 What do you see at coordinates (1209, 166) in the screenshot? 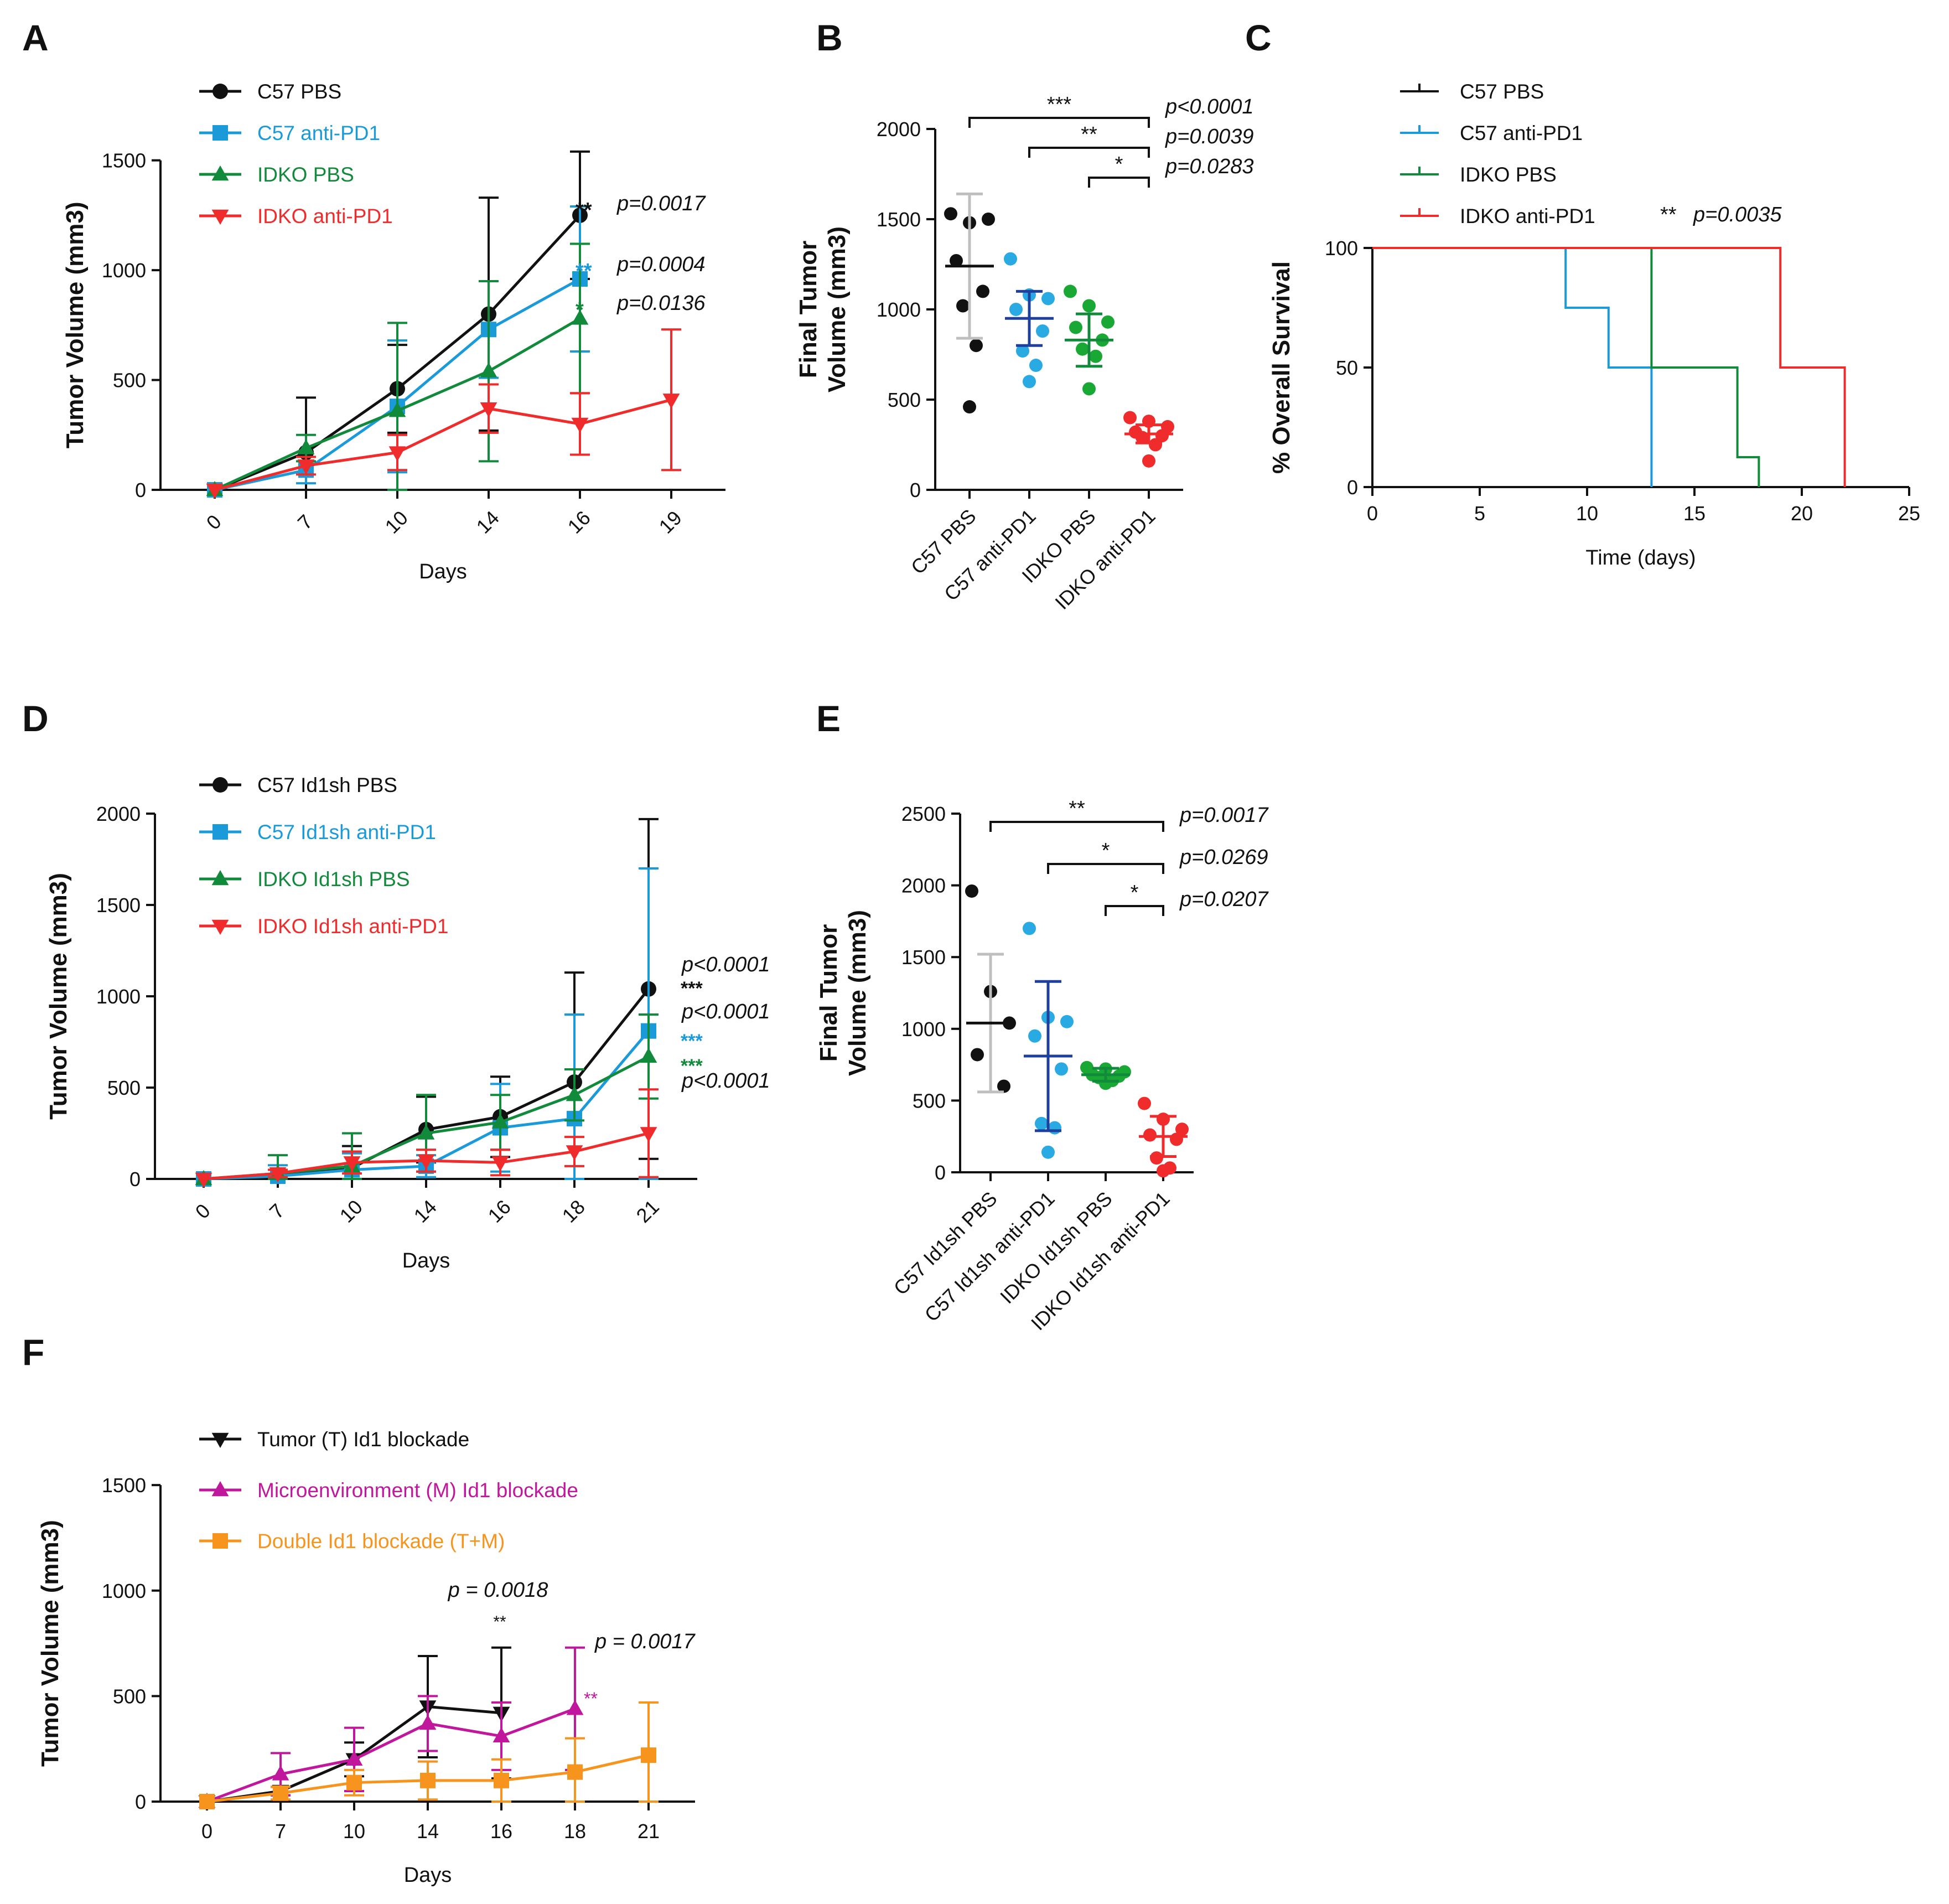
I see `p-value-label: p=0.0283` at bounding box center [1209, 166].